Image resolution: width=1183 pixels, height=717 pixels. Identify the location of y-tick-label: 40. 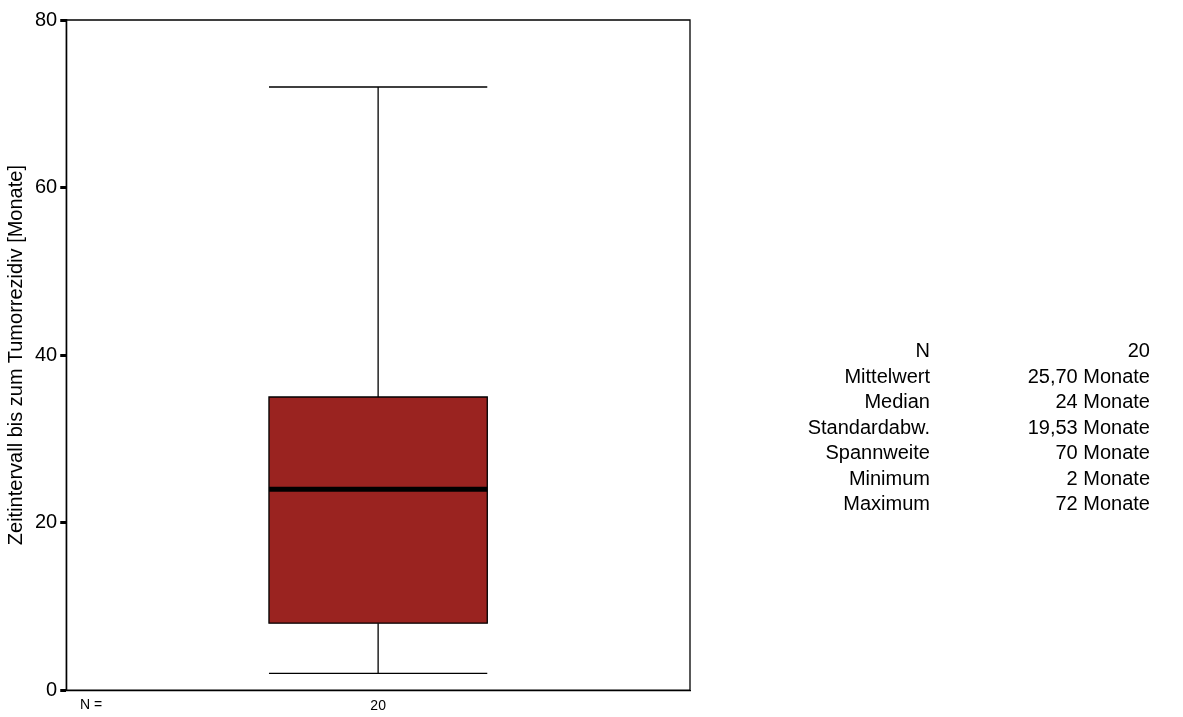
(46, 353).